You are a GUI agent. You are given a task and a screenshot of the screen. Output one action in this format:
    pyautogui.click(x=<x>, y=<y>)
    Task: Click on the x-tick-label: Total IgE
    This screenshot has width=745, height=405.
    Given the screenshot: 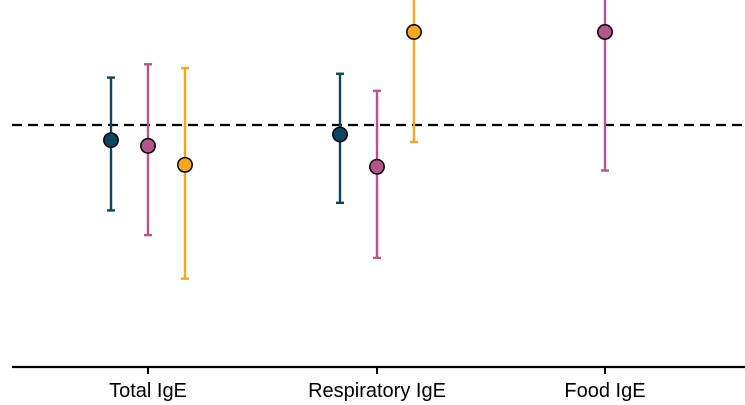 What is the action you would take?
    pyautogui.click(x=148, y=391)
    